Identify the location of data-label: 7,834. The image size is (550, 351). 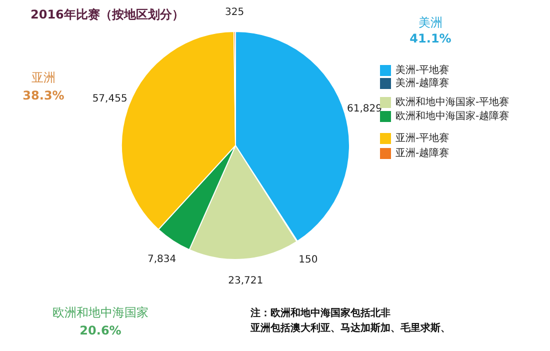
(162, 260).